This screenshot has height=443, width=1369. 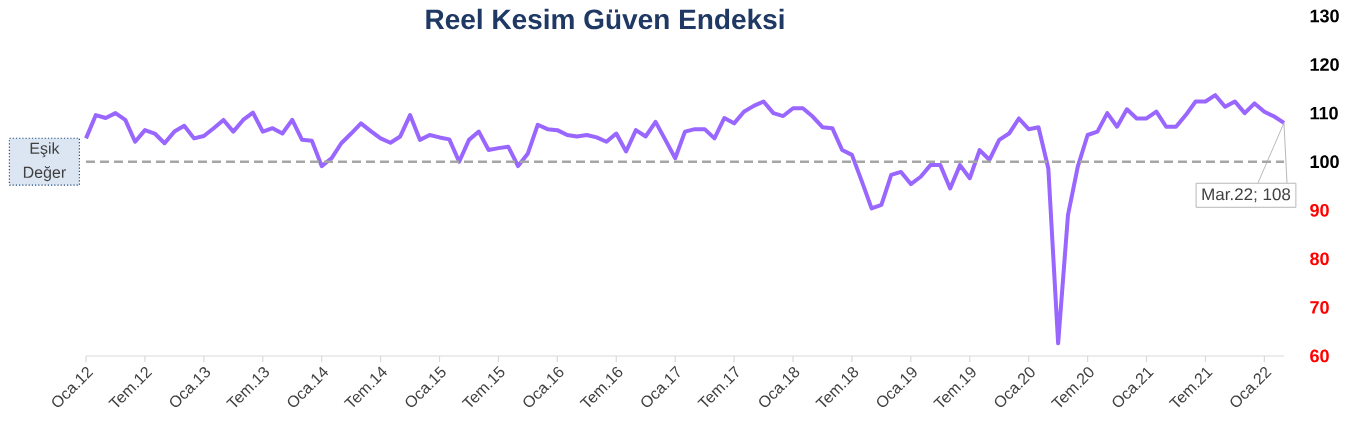 What do you see at coordinates (1324, 162) in the screenshot?
I see `y-tick-label: 100` at bounding box center [1324, 162].